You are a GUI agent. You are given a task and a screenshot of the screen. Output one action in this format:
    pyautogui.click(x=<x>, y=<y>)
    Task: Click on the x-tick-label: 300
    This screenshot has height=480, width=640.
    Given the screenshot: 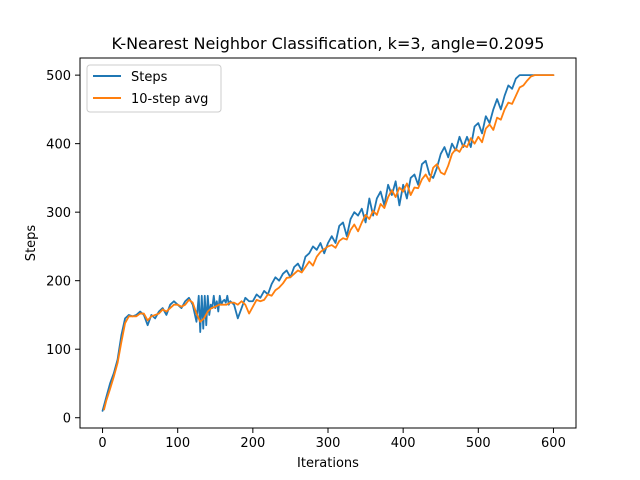 What is the action you would take?
    pyautogui.click(x=328, y=443)
    